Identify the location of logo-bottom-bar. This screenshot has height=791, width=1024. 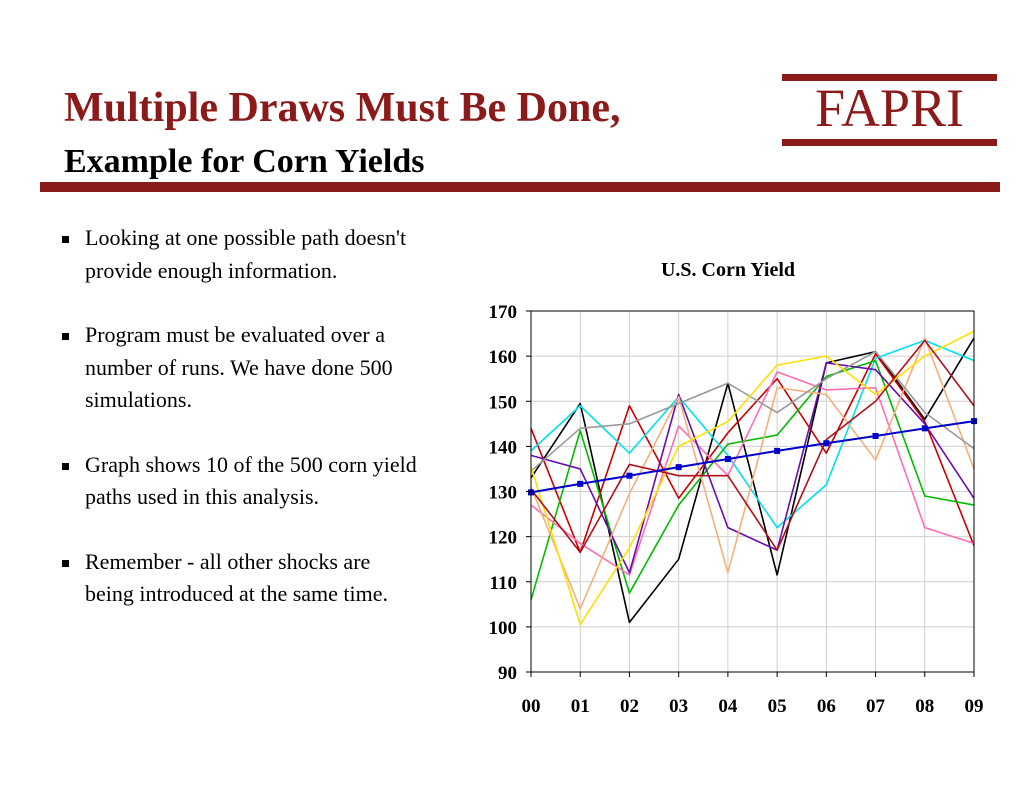
(889, 142).